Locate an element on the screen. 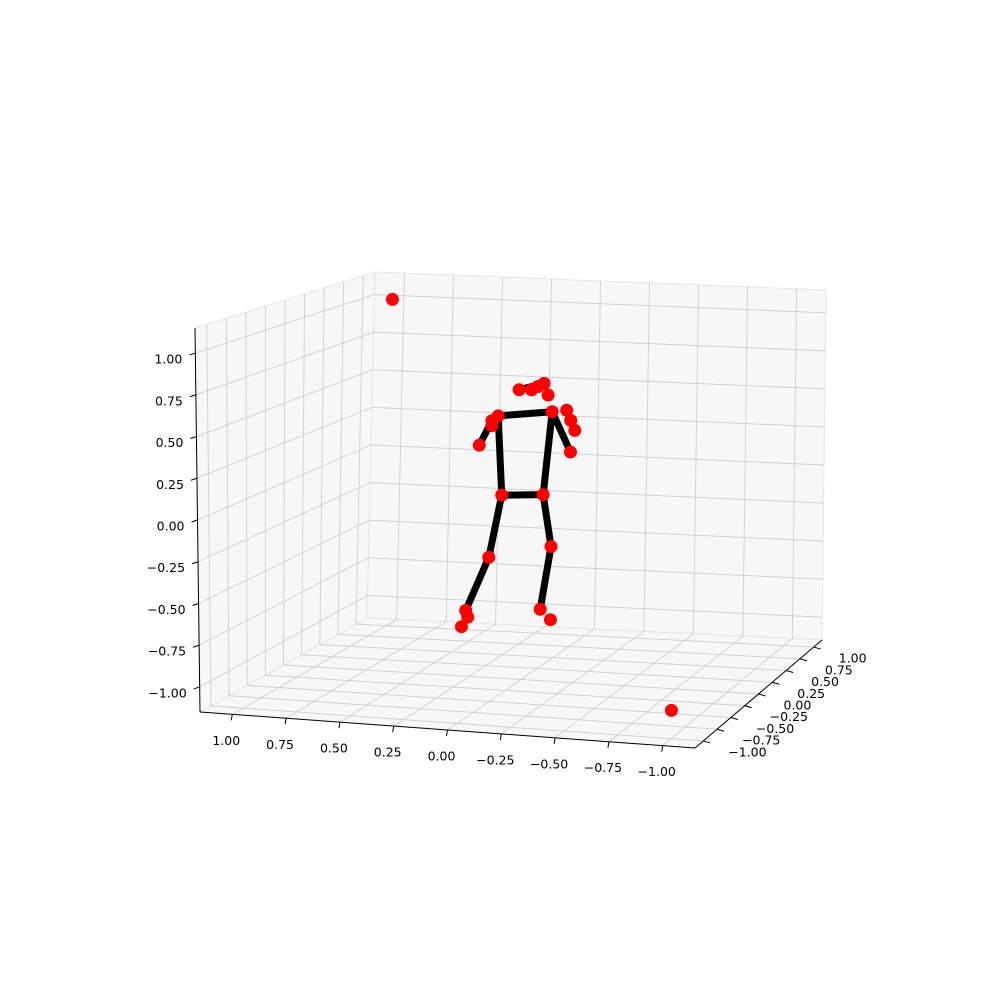 This screenshot has width=1000, height=1000. x-tick-label: 1.00 is located at coordinates (226, 740).